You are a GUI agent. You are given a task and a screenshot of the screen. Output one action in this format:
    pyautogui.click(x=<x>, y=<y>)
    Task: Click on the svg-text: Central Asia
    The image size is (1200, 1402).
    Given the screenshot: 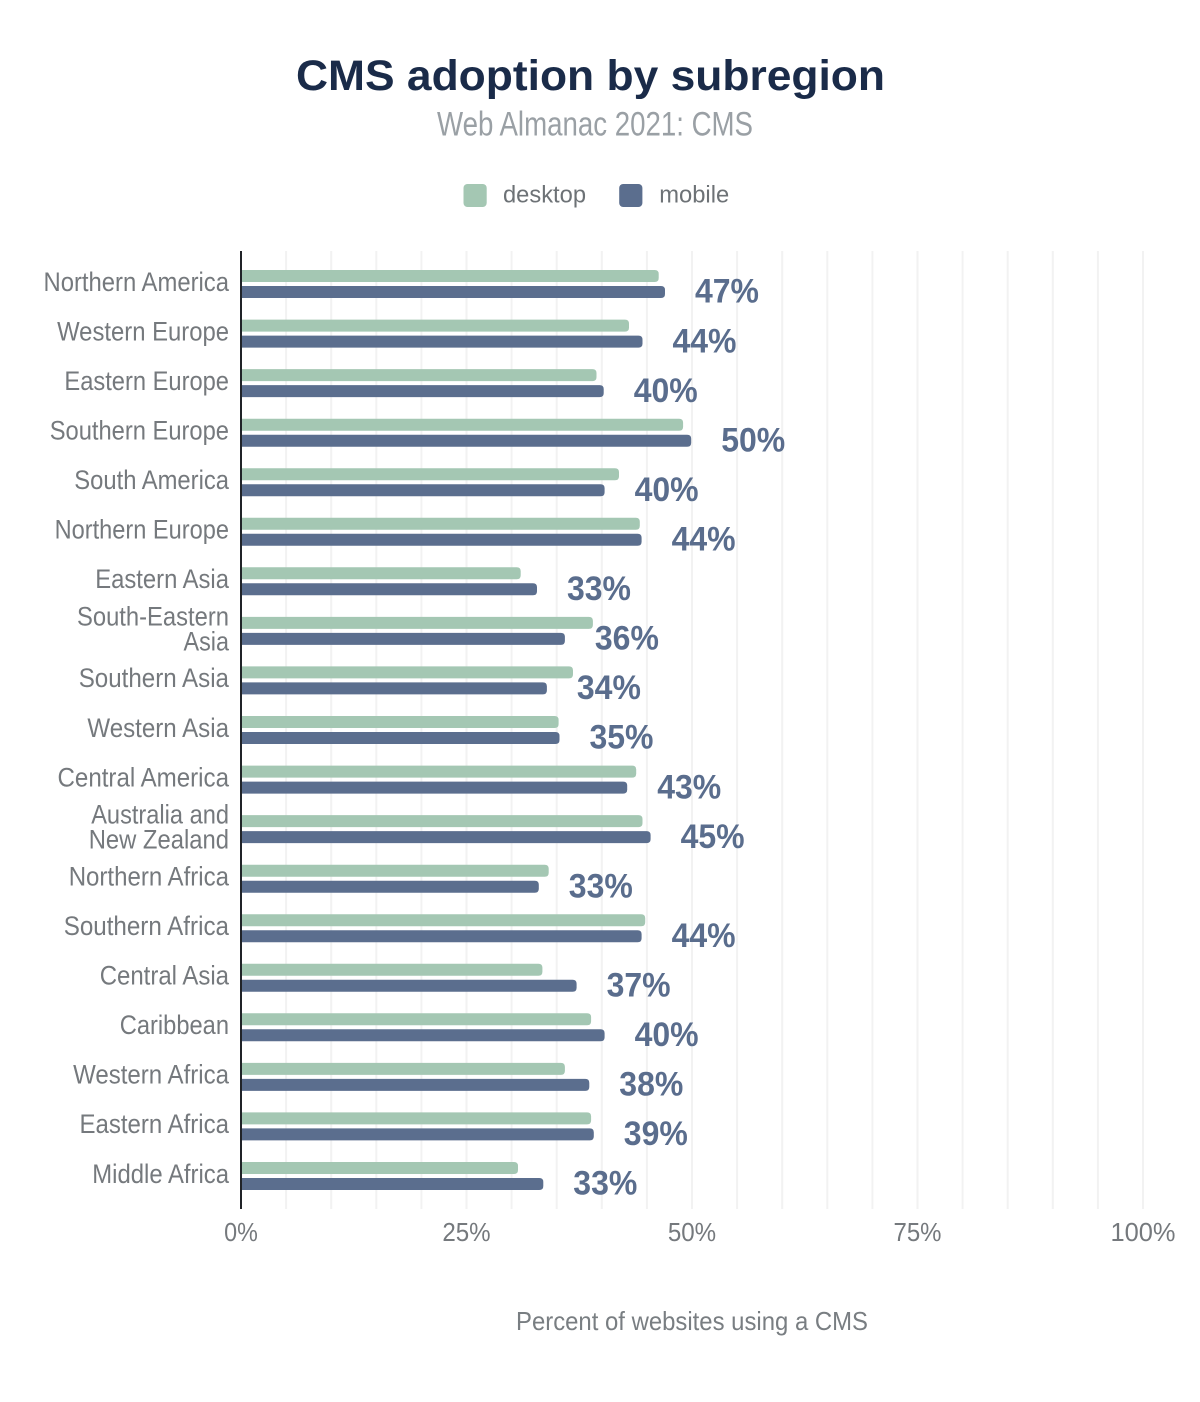 What is the action you would take?
    pyautogui.click(x=165, y=976)
    